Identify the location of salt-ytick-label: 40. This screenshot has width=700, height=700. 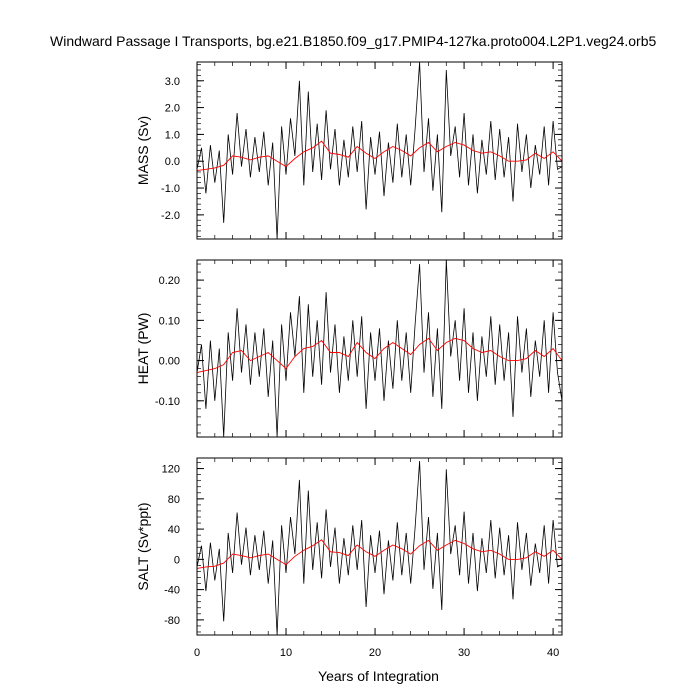
(174, 530).